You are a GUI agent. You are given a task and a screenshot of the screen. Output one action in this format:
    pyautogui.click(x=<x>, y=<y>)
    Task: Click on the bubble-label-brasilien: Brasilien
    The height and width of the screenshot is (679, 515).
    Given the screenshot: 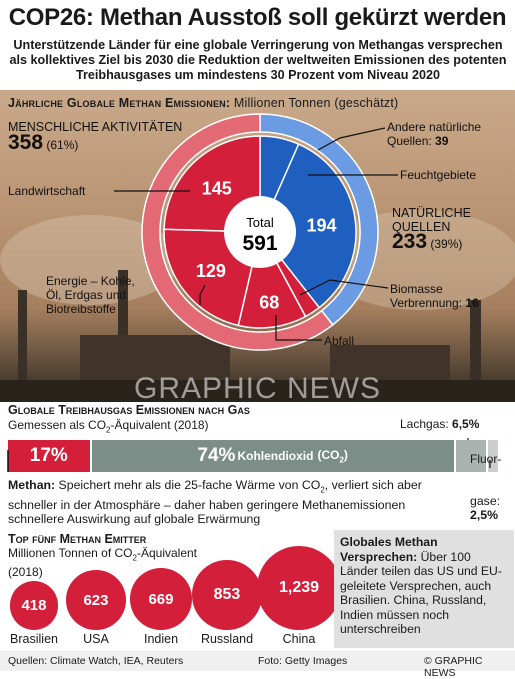 What is the action you would take?
    pyautogui.click(x=34, y=639)
    